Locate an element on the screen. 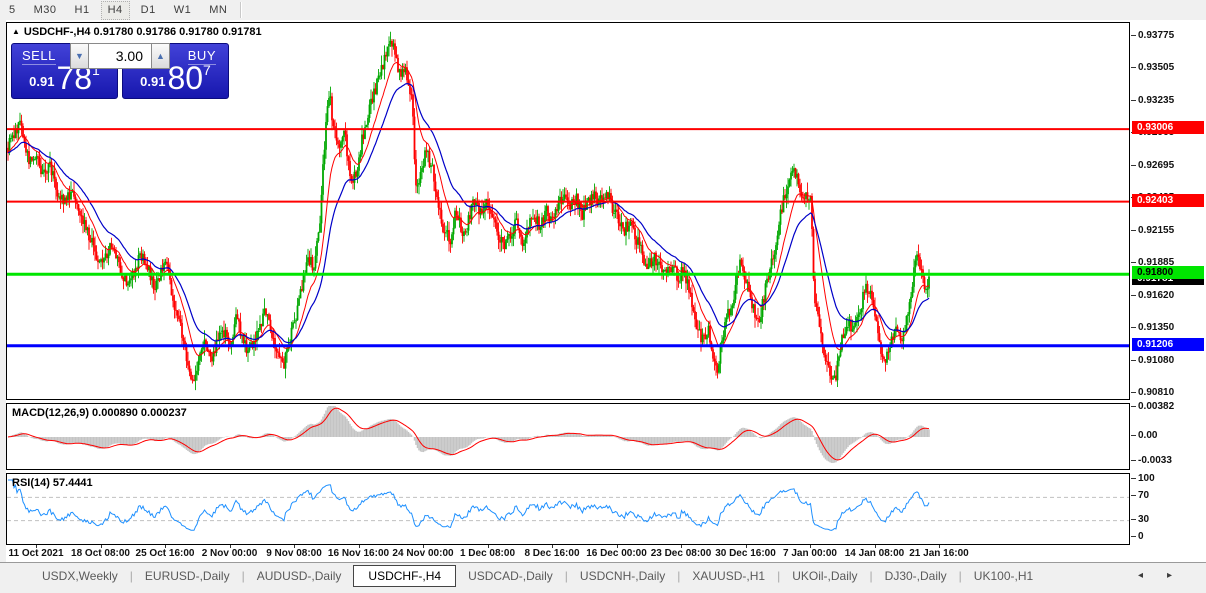 This screenshot has width=1206, height=593. macd-pane: MACD(12,26,9) 0.000890 0.000237 is located at coordinates (568, 436).